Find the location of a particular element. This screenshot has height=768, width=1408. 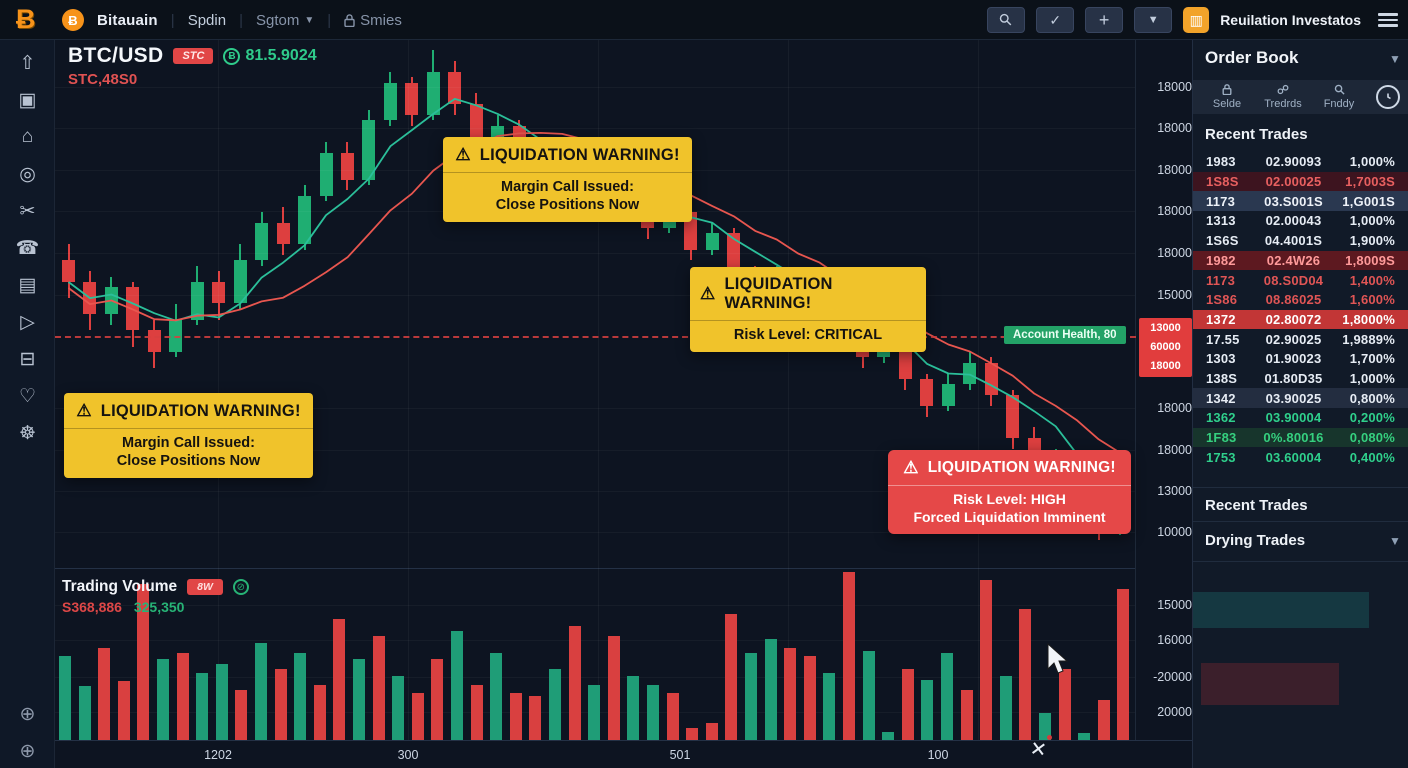

trade-price: 1303 is located at coordinates (1221, 359).